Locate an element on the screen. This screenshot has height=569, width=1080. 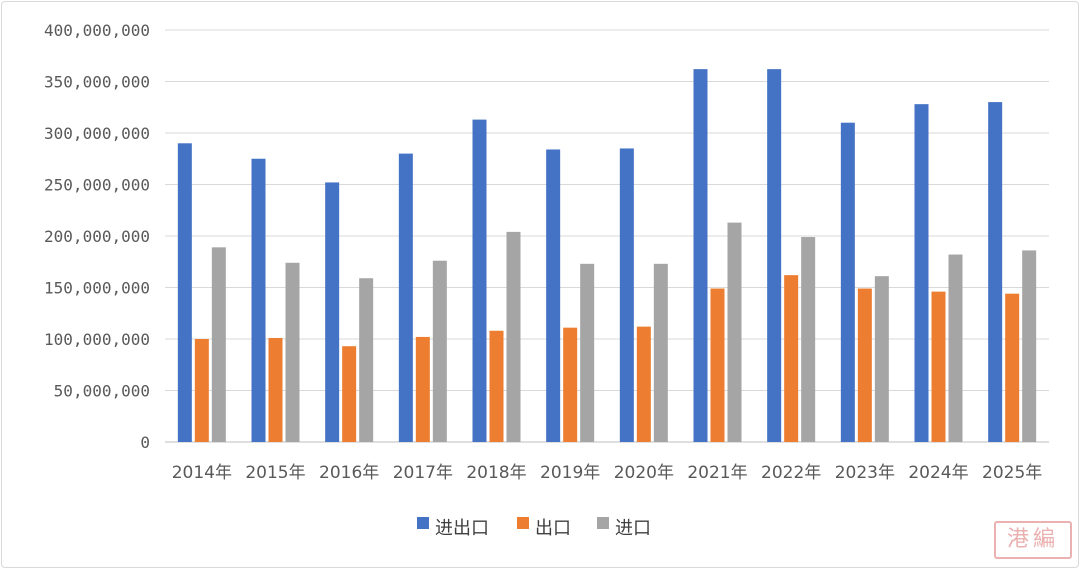
x-tick-label: 2025年 is located at coordinates (1012, 473).